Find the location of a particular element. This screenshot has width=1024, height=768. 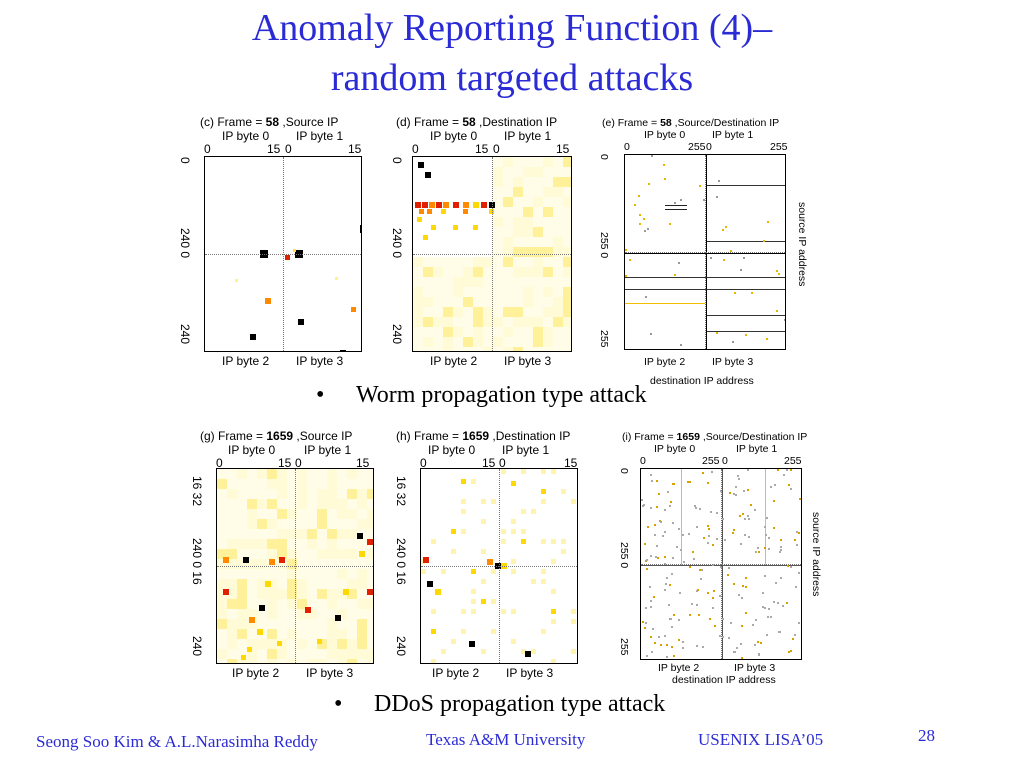

panel-e-tick-top-0: 0 is located at coordinates (627, 147).